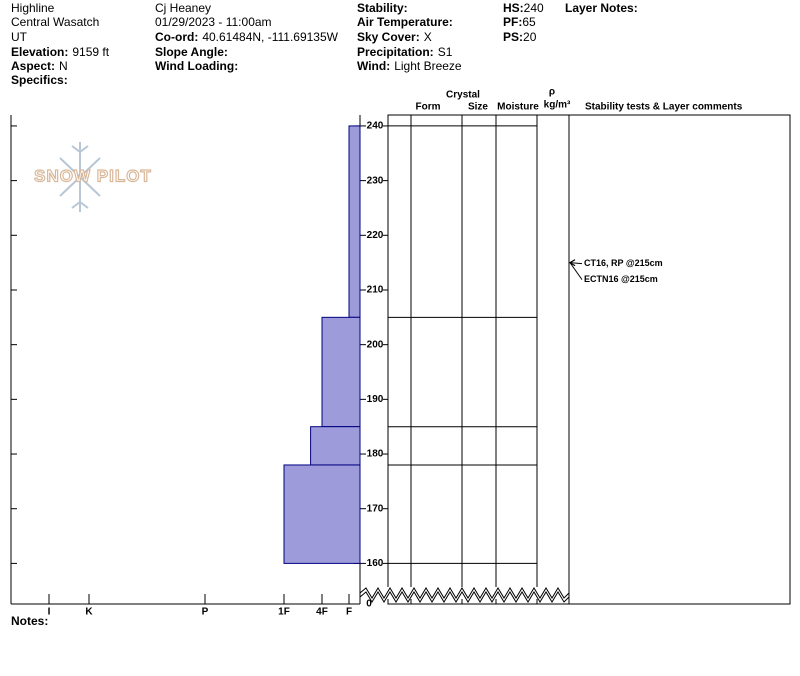  Describe the element at coordinates (89, 612) in the screenshot. I see `x-tick-label: K` at that location.